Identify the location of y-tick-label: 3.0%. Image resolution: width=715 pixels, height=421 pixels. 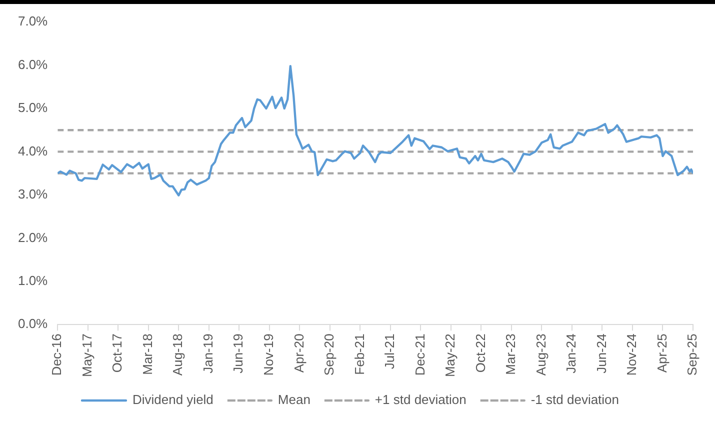
(33, 194).